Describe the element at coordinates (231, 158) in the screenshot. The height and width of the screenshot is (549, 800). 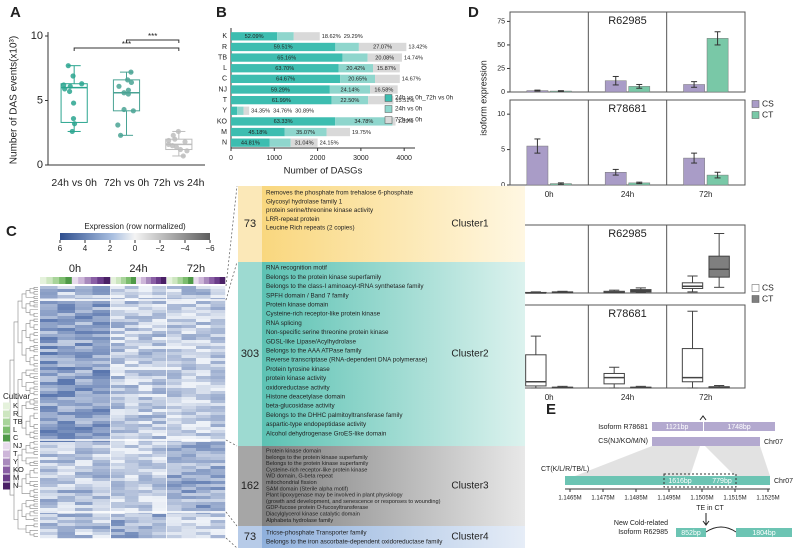
I see `x-tick-label: 0` at that location.